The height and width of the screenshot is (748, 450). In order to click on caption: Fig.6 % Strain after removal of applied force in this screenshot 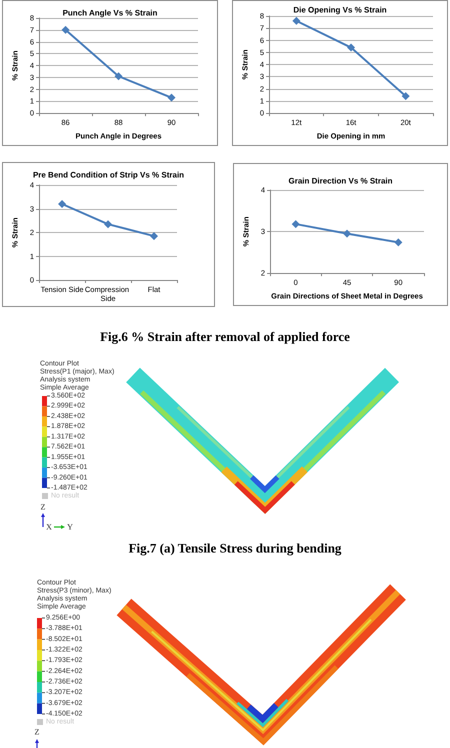, I will do `click(225, 337)`.